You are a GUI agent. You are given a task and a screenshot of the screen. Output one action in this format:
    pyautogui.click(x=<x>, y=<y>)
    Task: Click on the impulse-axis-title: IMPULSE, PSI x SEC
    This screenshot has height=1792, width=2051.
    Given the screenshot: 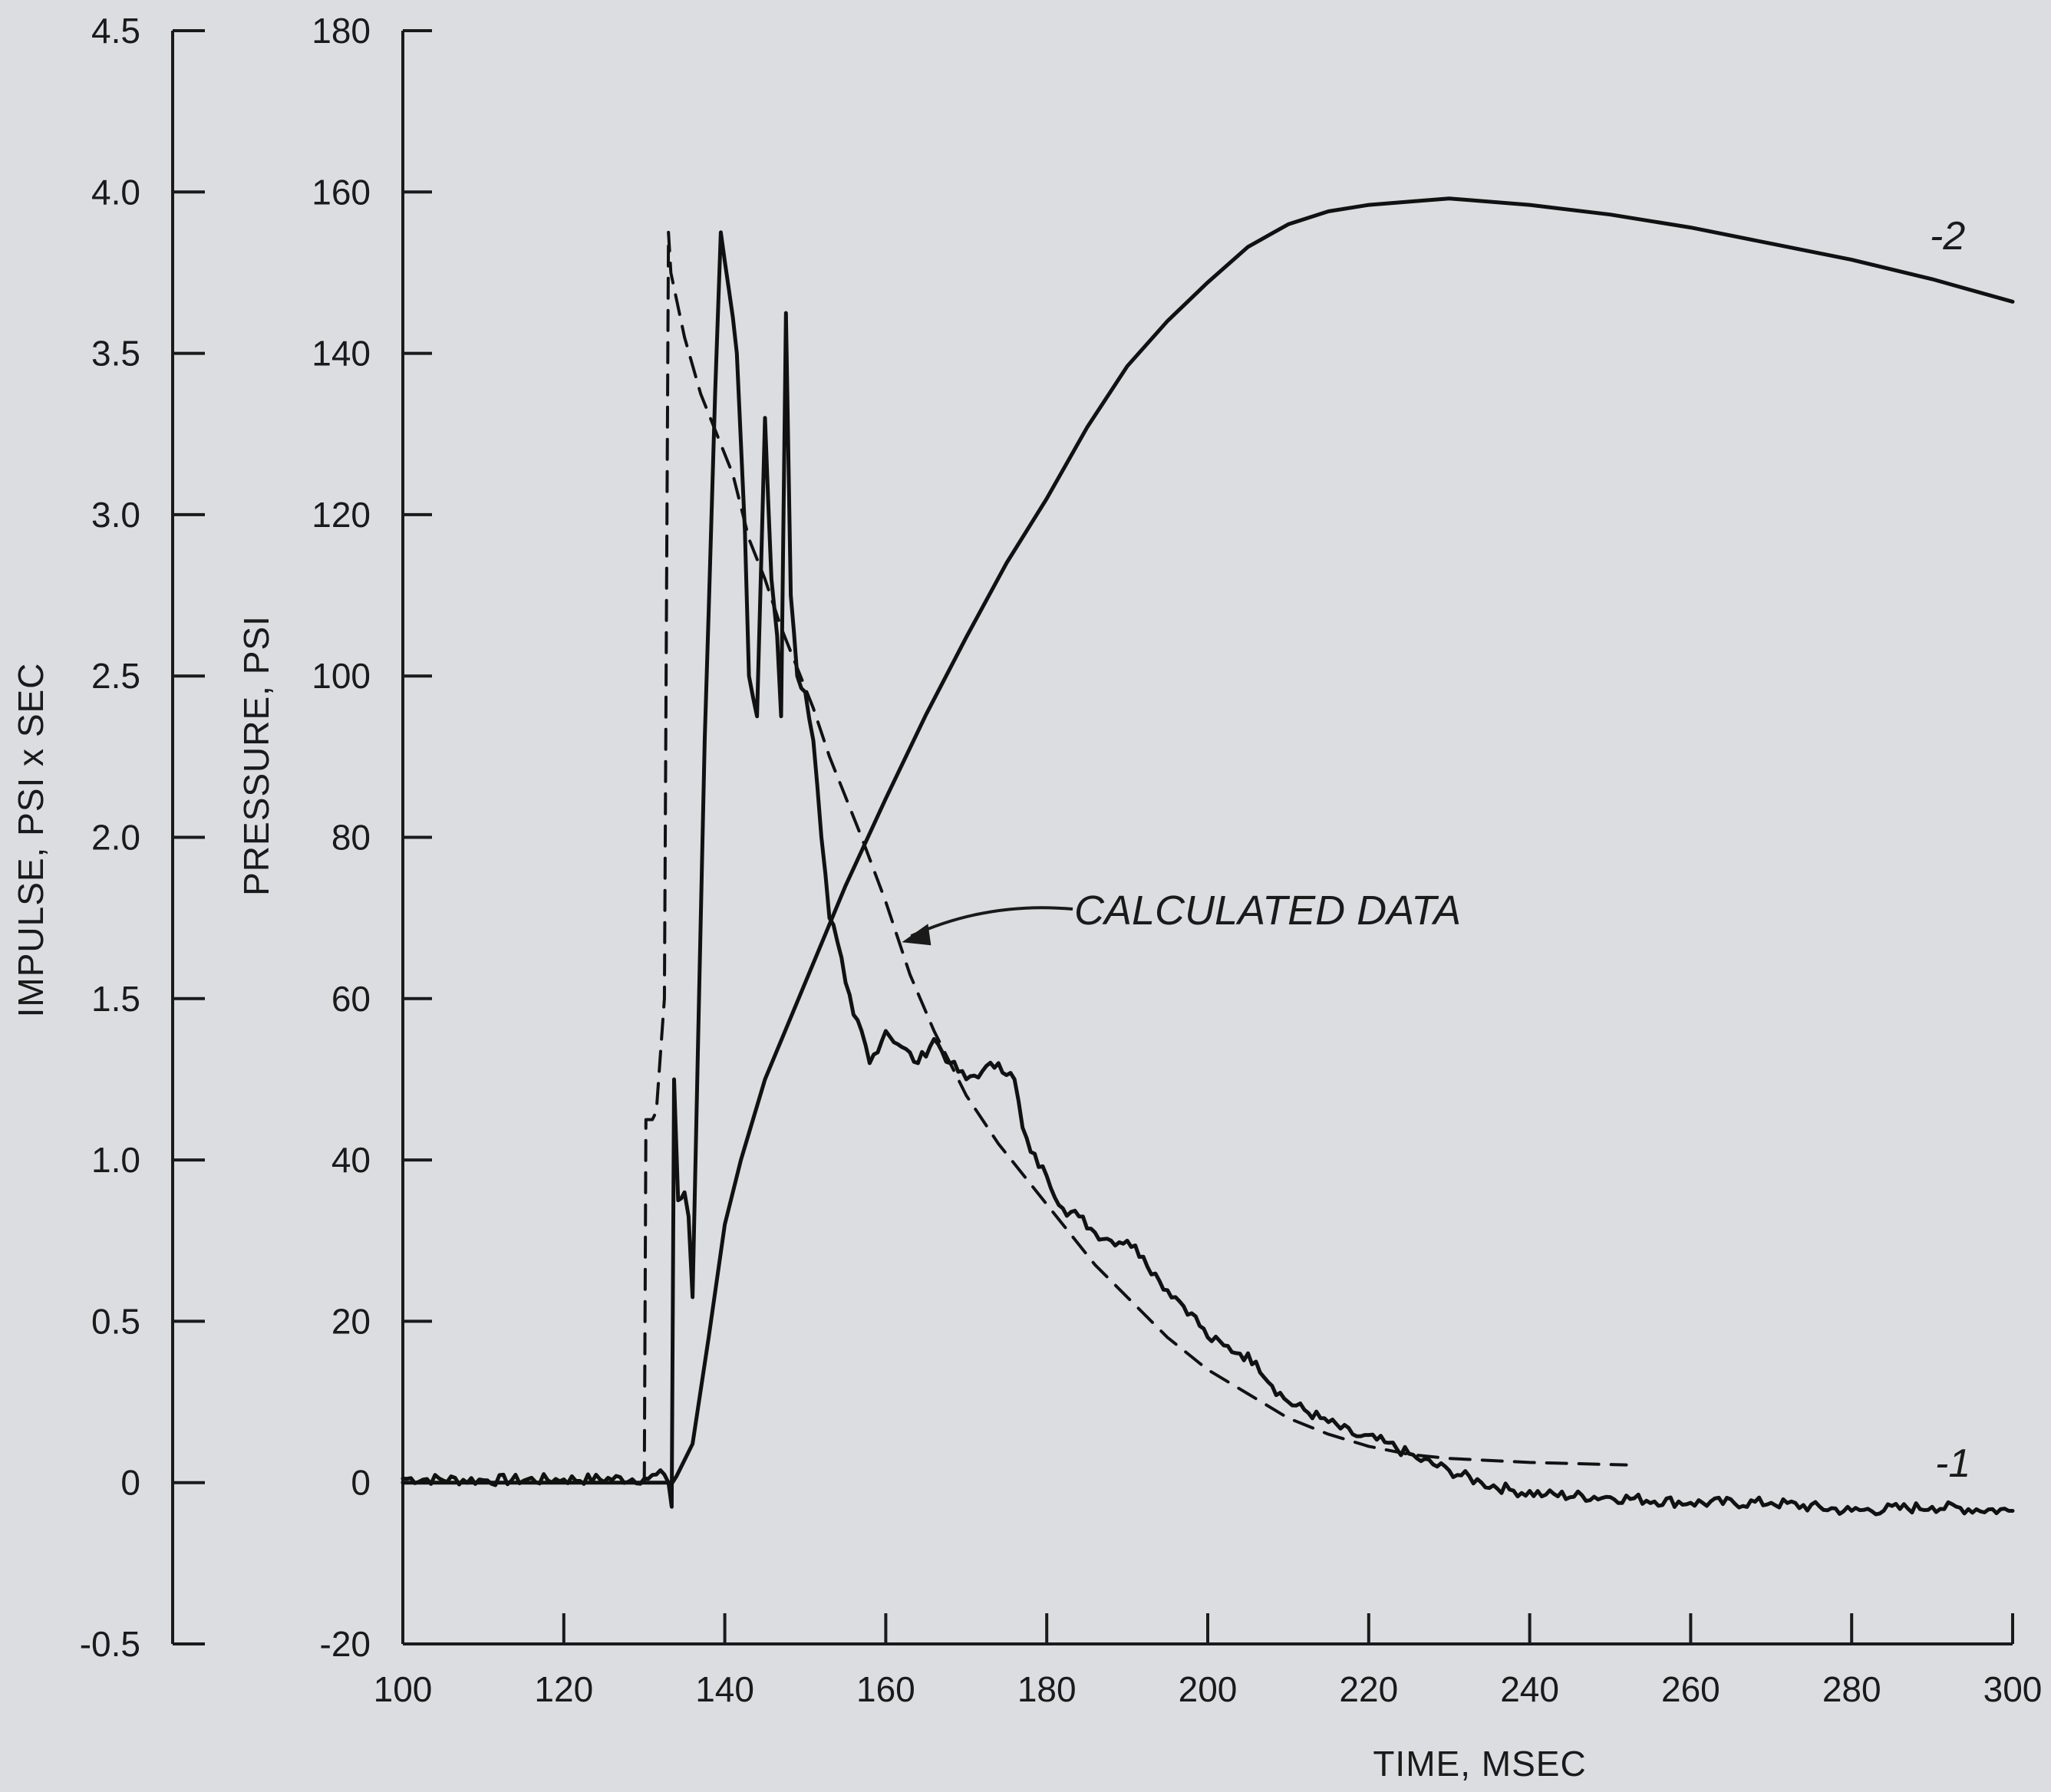 What is the action you would take?
    pyautogui.click(x=31, y=840)
    